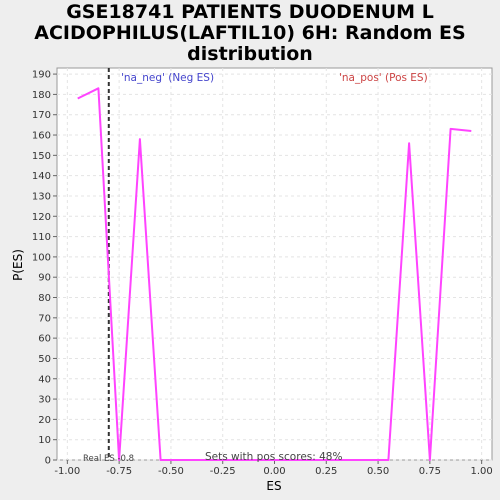  Describe the element at coordinates (41, 75) in the screenshot. I see `y-tick-label: 190` at that location.